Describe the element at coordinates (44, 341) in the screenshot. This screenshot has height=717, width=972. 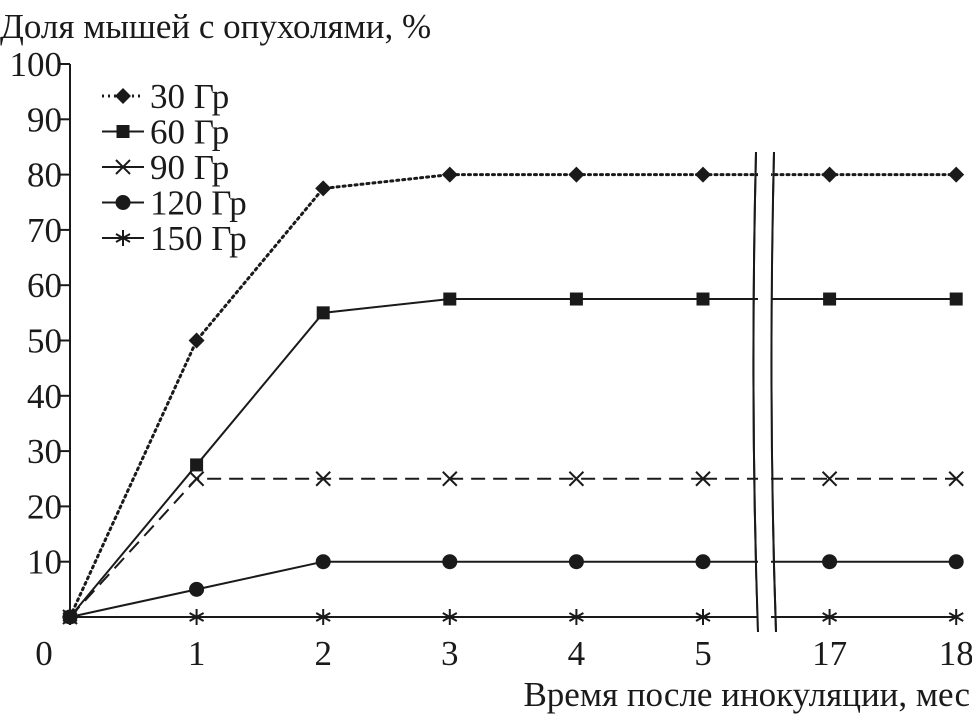
I see `y-tick-label: 50` at that location.